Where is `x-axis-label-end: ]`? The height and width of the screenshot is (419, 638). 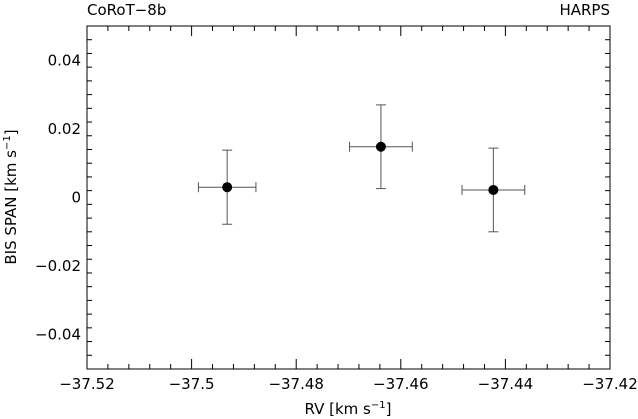
x-axis-label-end: ] is located at coordinates (389, 409).